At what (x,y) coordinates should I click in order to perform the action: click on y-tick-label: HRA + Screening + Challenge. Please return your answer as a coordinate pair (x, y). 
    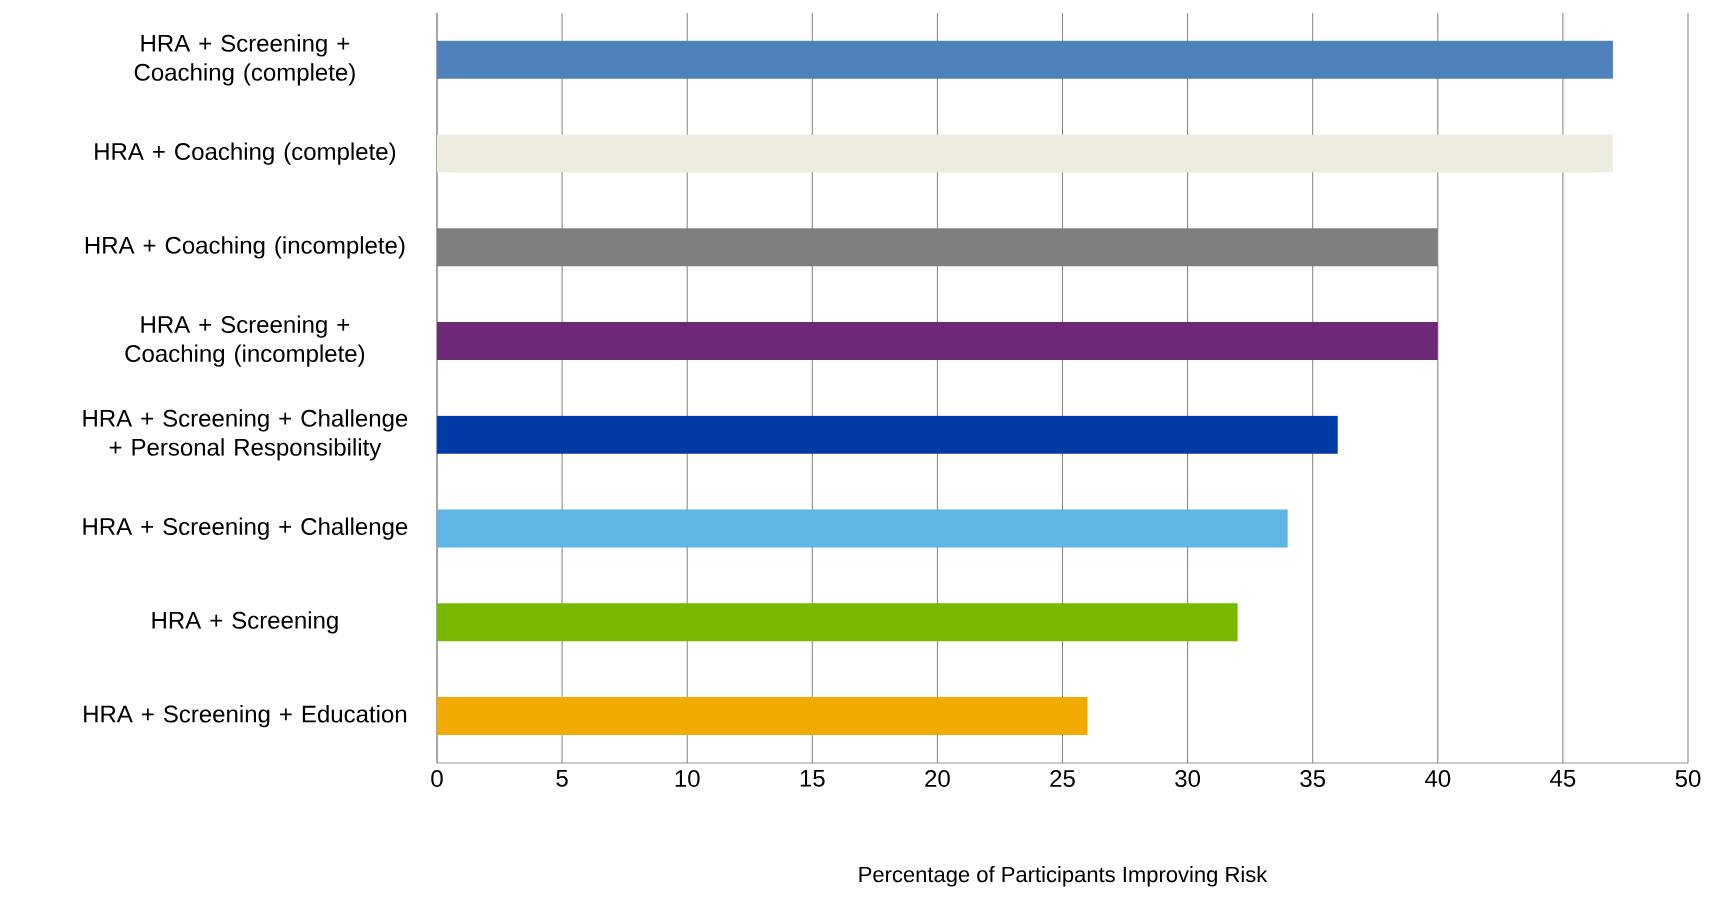
    Looking at the image, I should click on (245, 528).